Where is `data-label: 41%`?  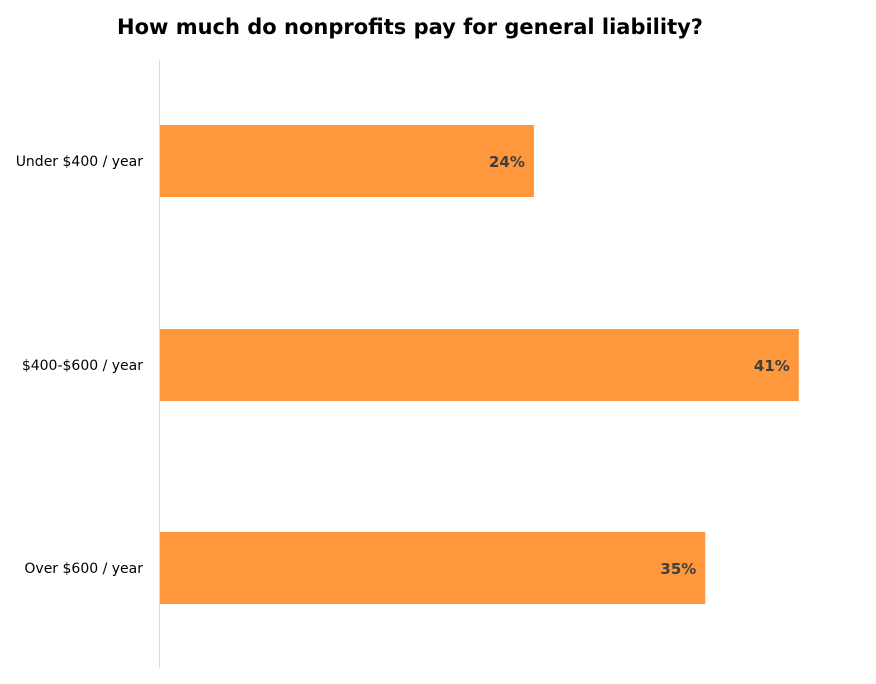 data-label: 41% is located at coordinates (772, 366).